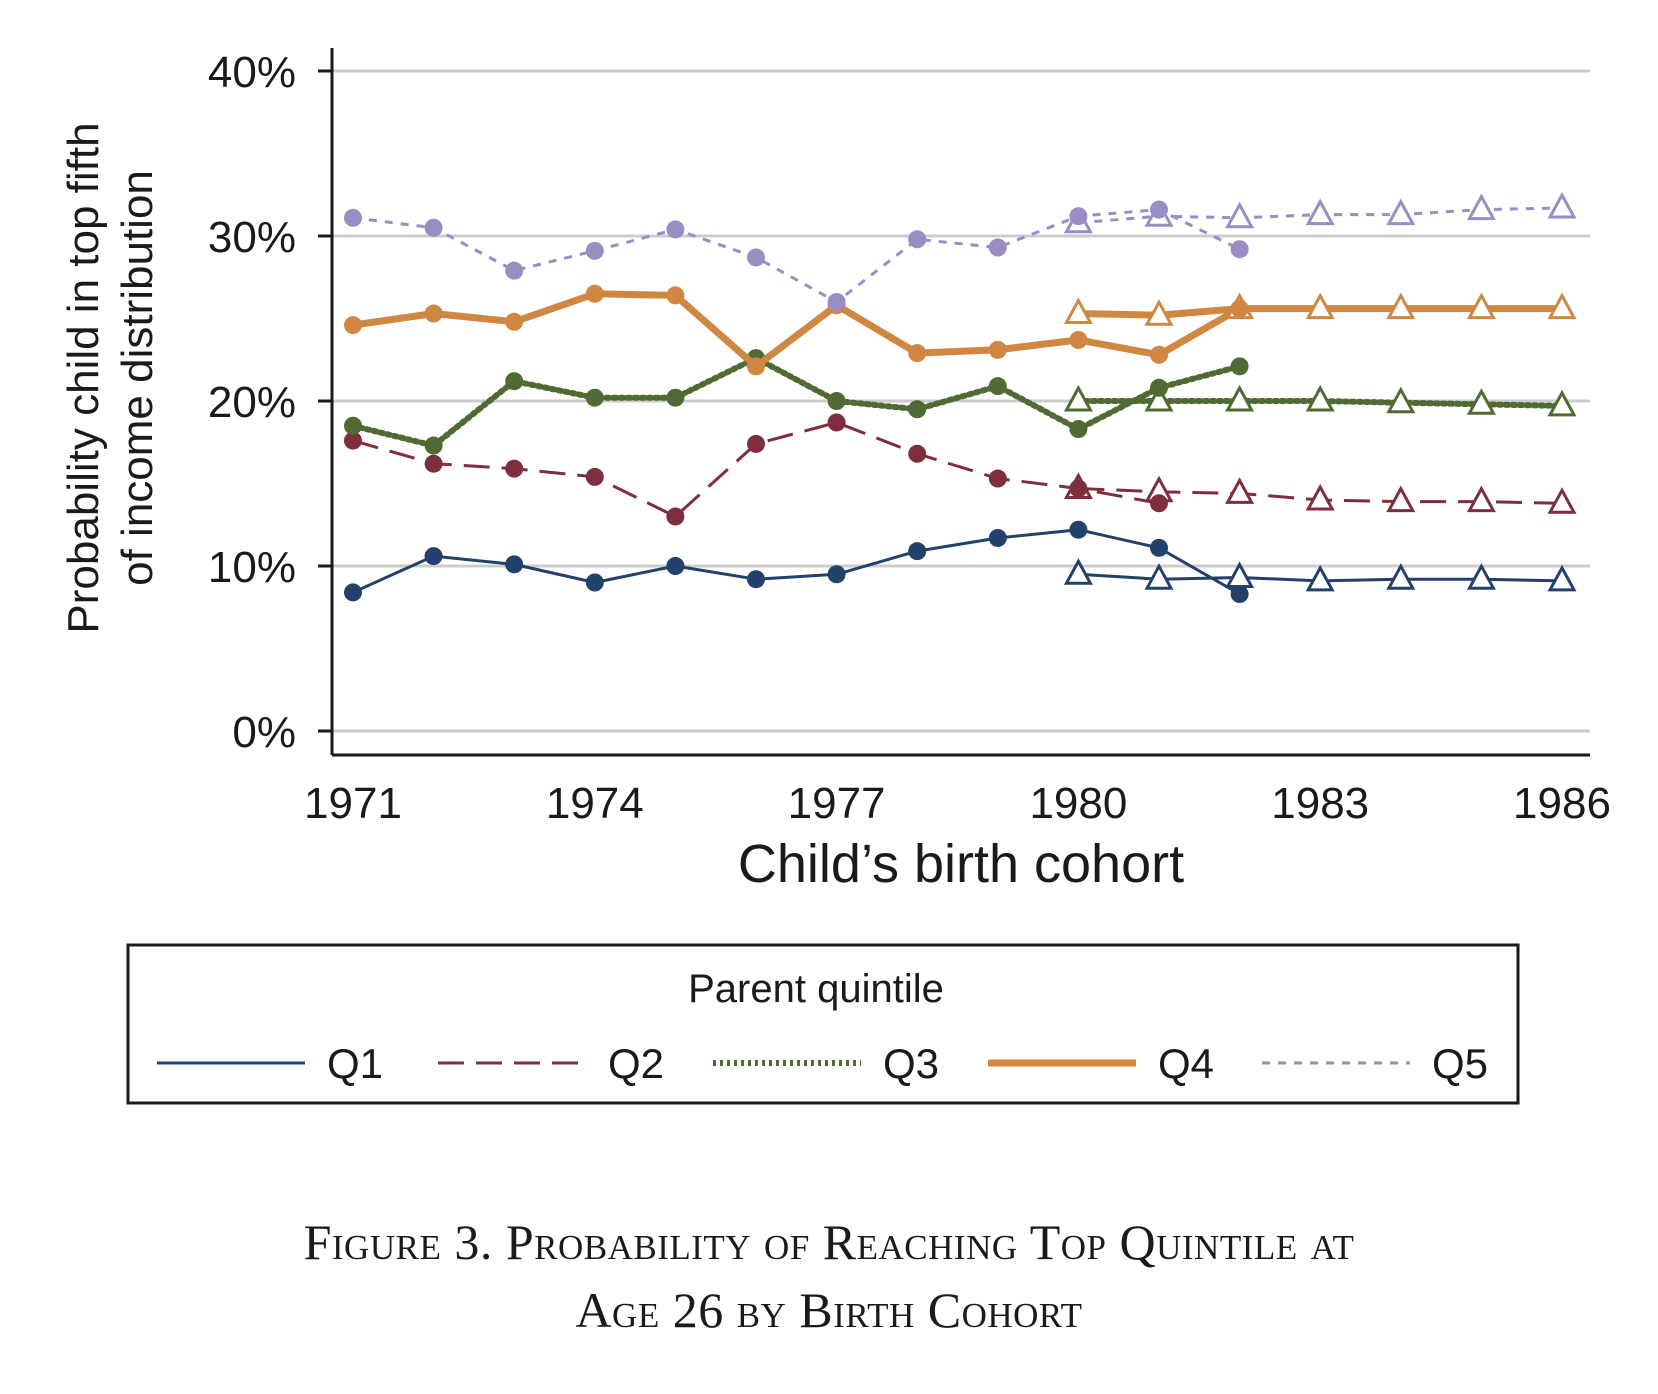 This screenshot has width=1658, height=1394. I want to click on legend-label-Q4: Q4, so click(1186, 1063).